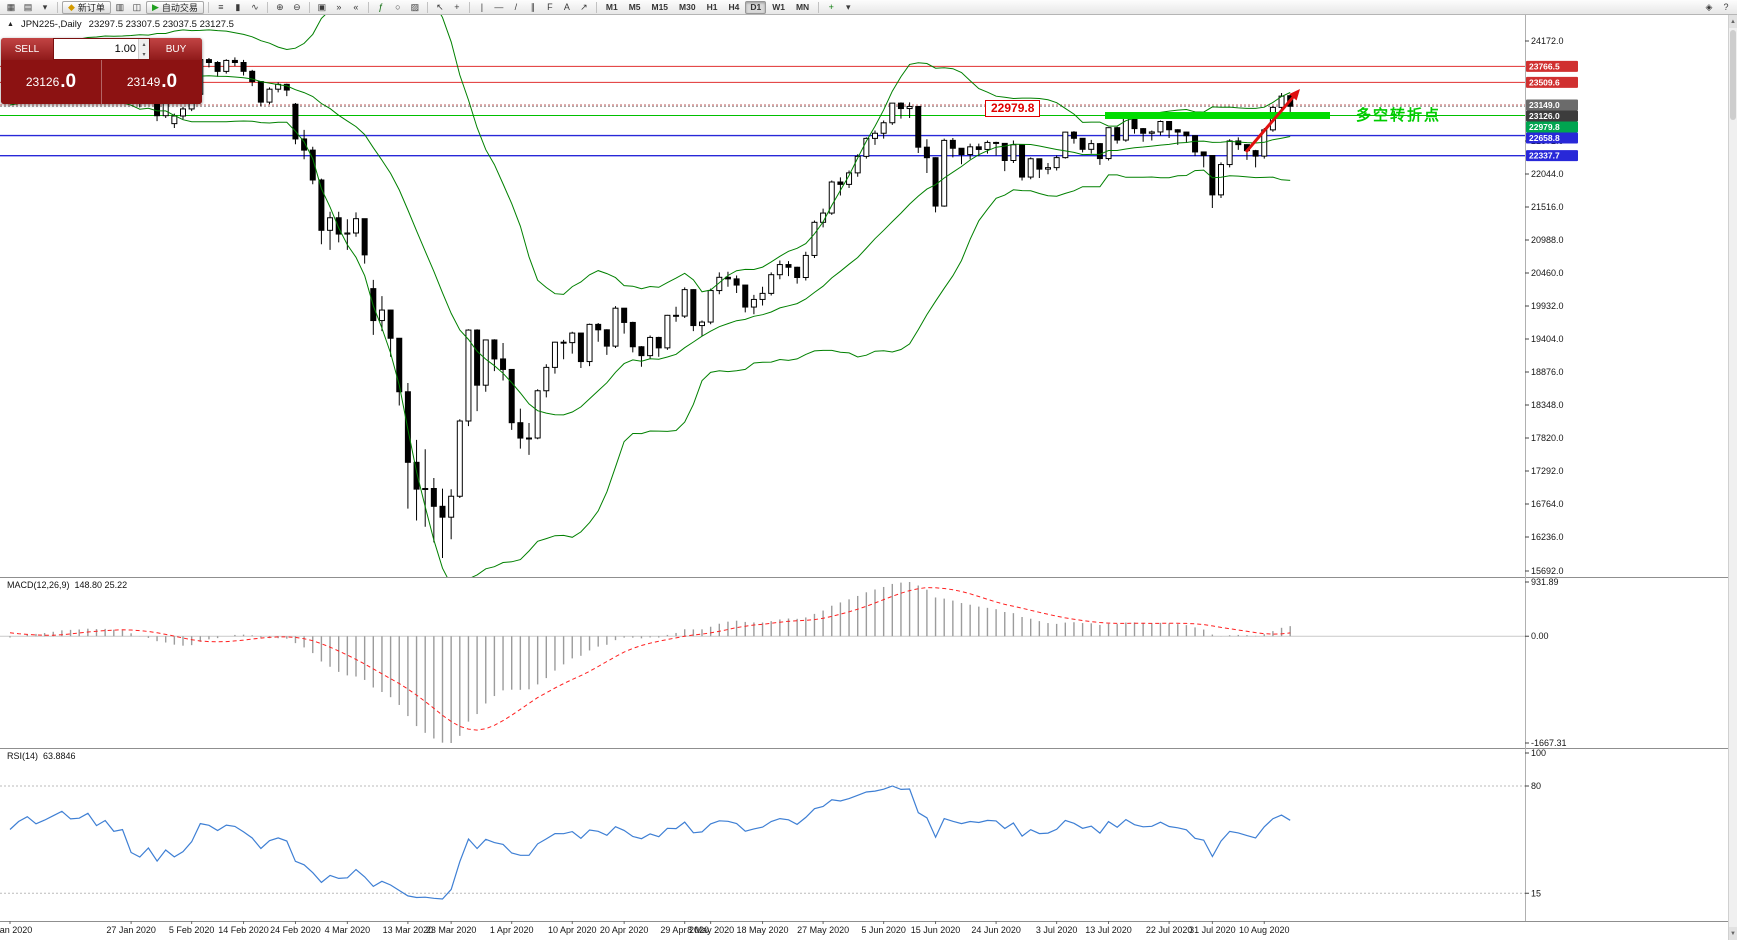 This screenshot has height=940, width=1737. Describe the element at coordinates (16, 930) in the screenshot. I see `date-label: 7 Jan 2020` at that location.